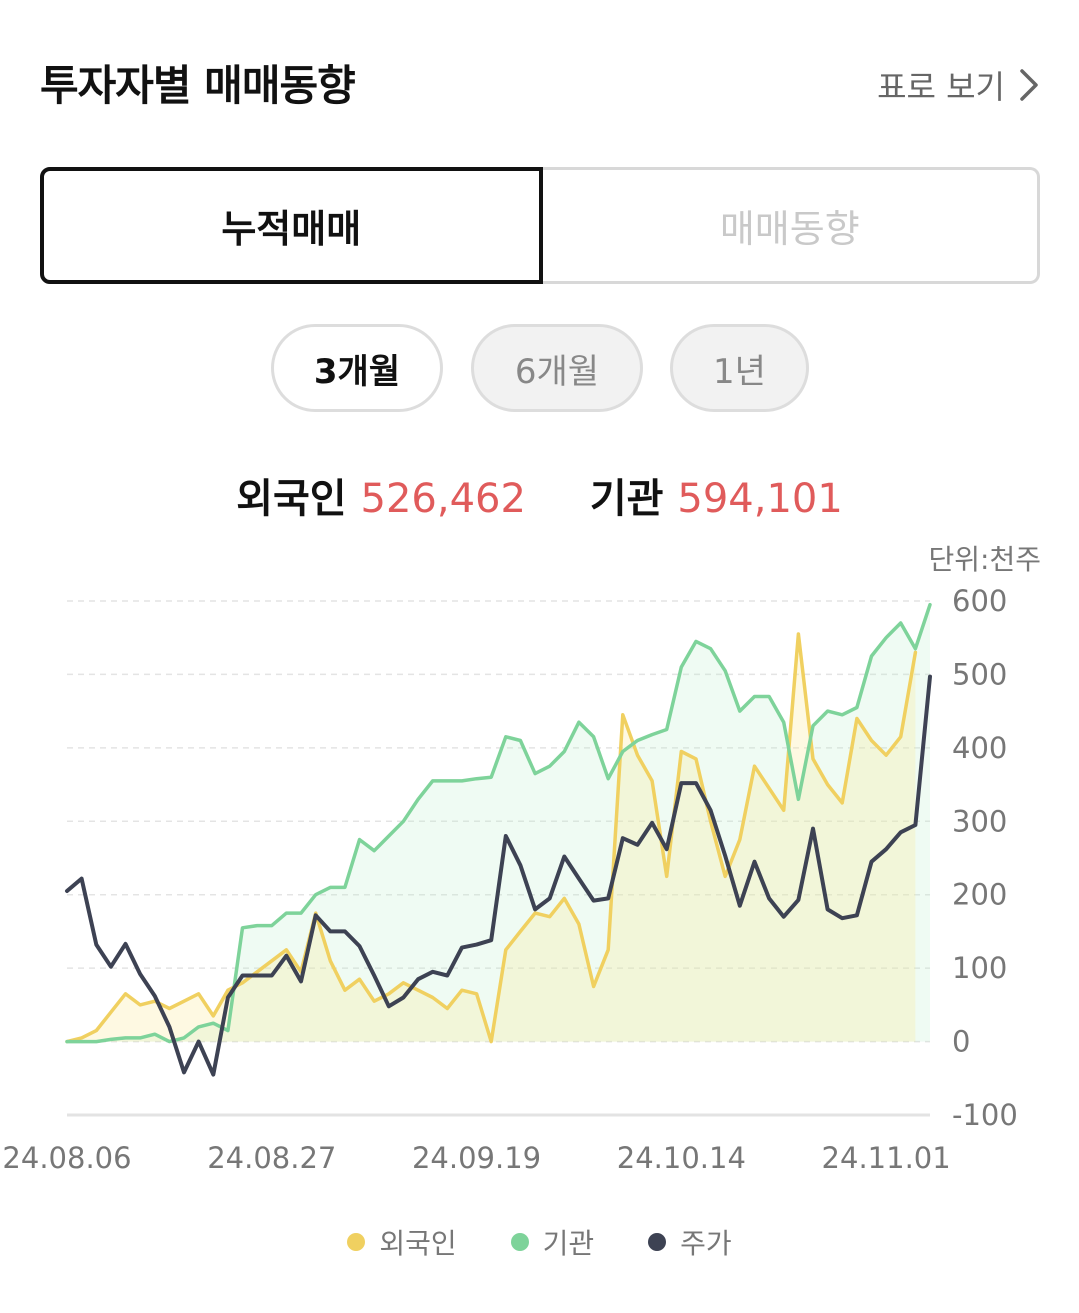  I want to click on foreign-label: 외국인, so click(291, 499).